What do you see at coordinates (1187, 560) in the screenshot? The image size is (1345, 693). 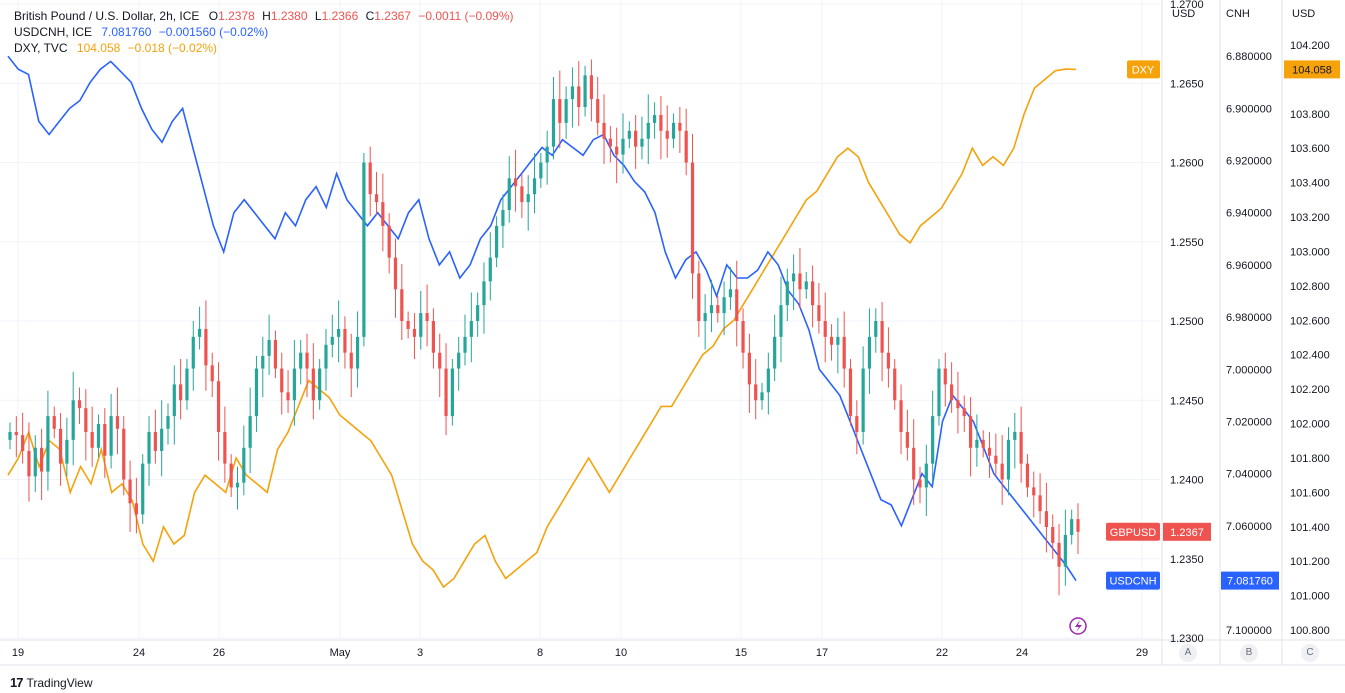 I see `gbpusd-scale-tick: 1.2350` at bounding box center [1187, 560].